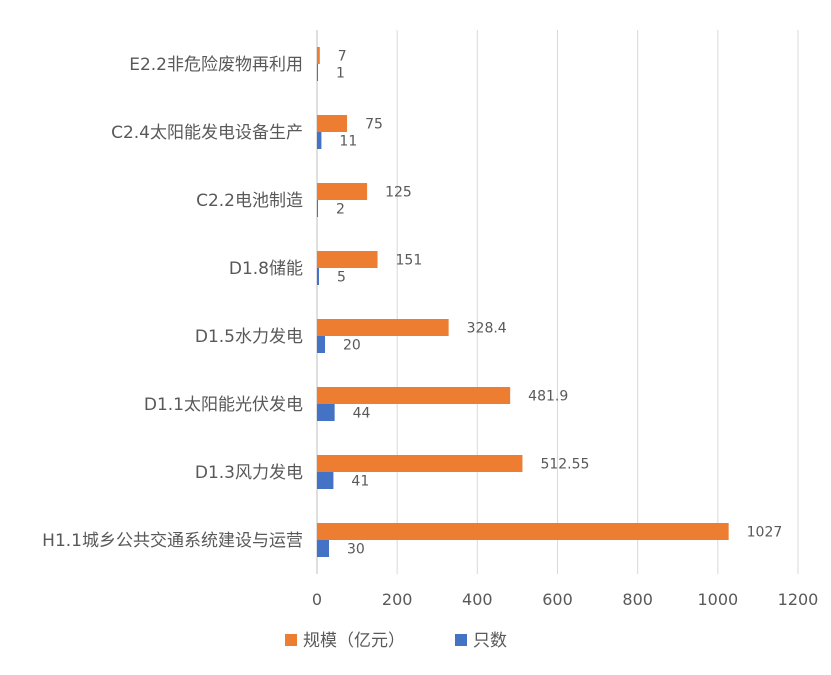  What do you see at coordinates (548, 397) in the screenshot?
I see `data-label-series-0-5: 481.9` at bounding box center [548, 397].